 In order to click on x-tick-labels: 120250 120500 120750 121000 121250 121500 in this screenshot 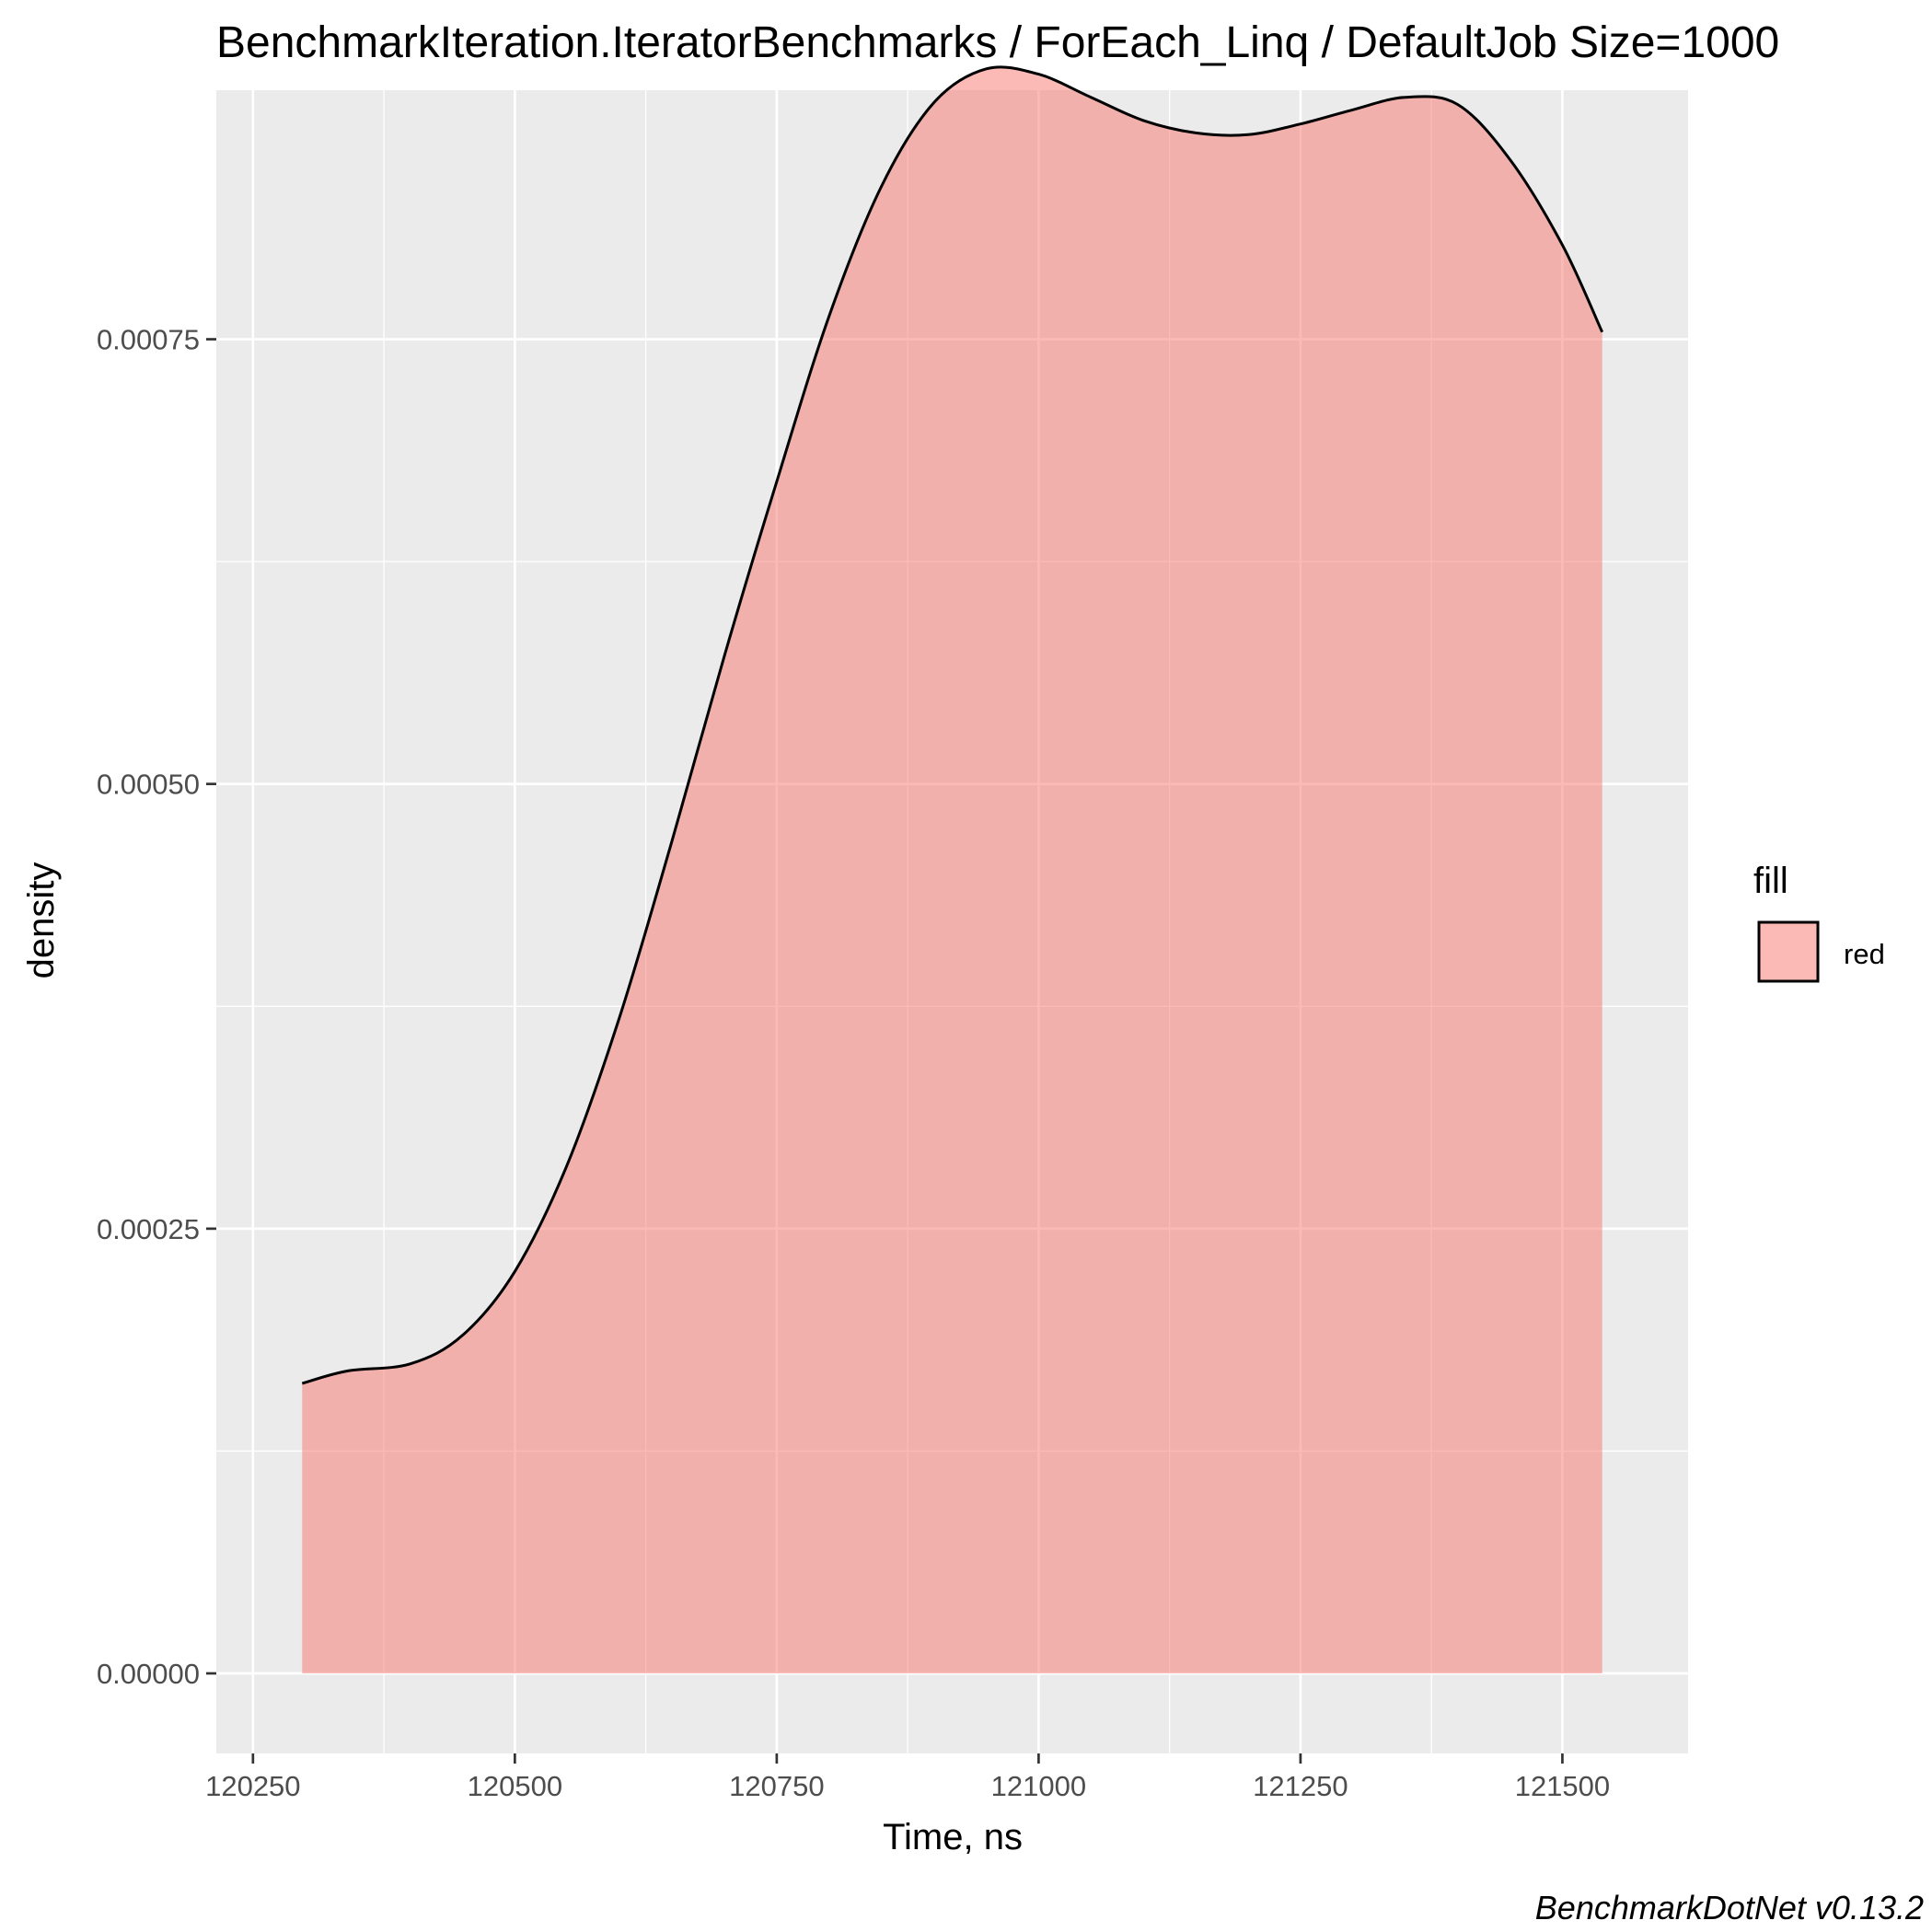, I will do `click(908, 1786)`.